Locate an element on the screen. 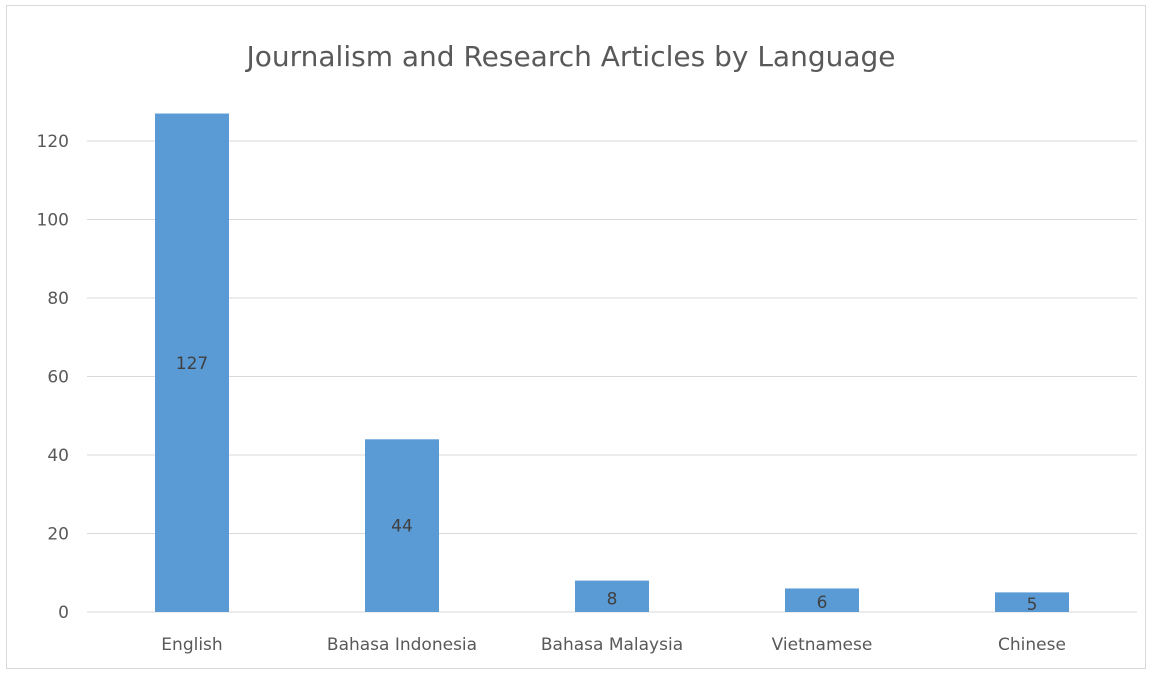 This screenshot has width=1150, height=673. data-label: 5 is located at coordinates (1032, 605).